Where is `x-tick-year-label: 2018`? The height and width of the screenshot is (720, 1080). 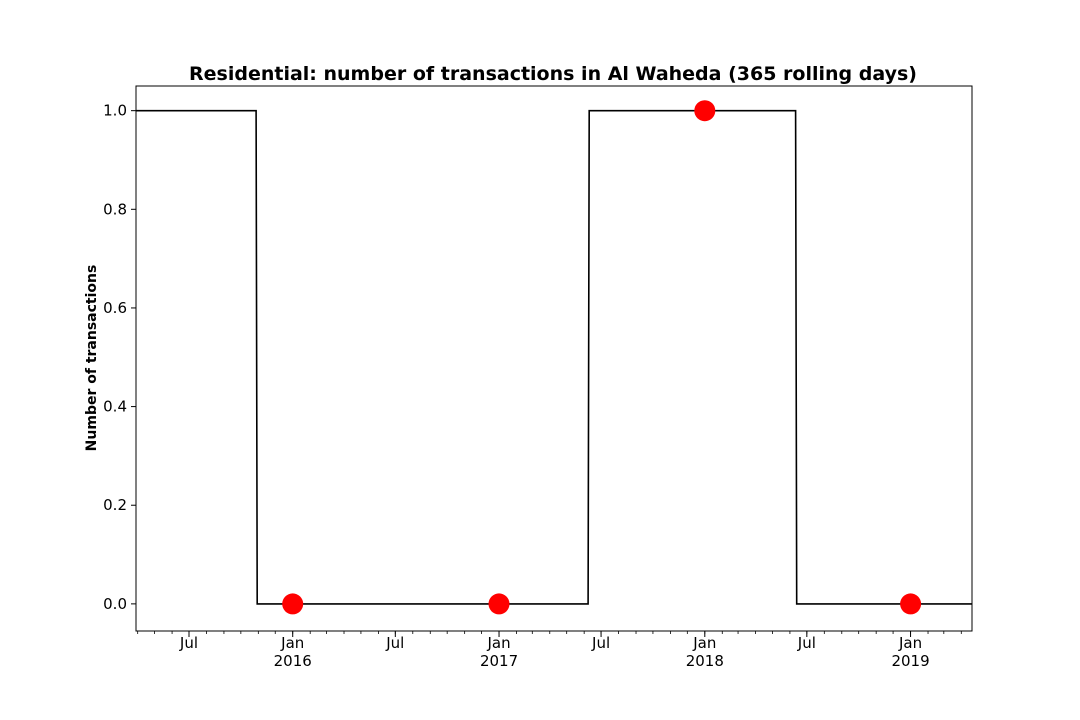
x-tick-year-label: 2018 is located at coordinates (705, 661).